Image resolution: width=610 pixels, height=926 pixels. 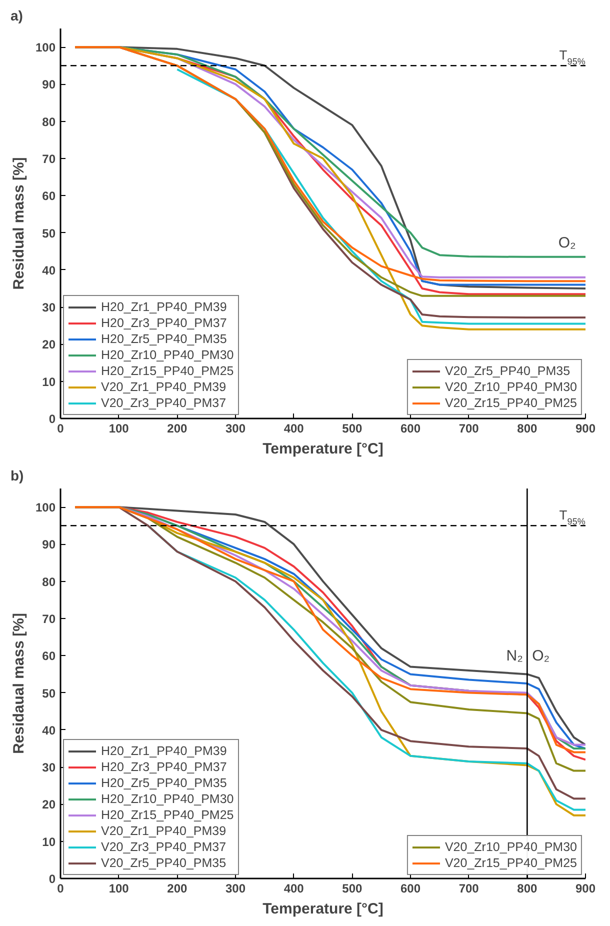 What do you see at coordinates (19, 683) in the screenshot?
I see `y-axis-title: Residaual mass [%]` at bounding box center [19, 683].